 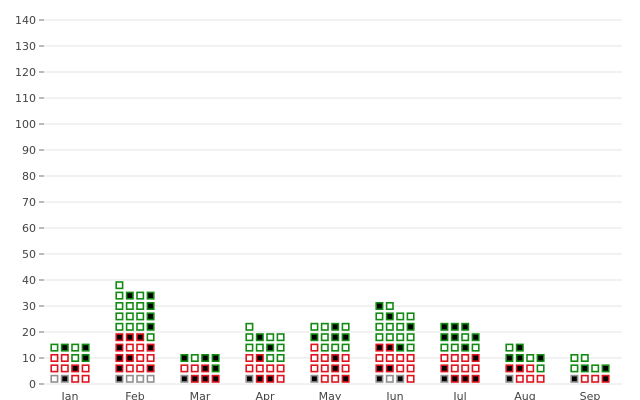 What do you see at coordinates (394, 395) in the screenshot?
I see `x-tick-label: Jun` at bounding box center [394, 395].